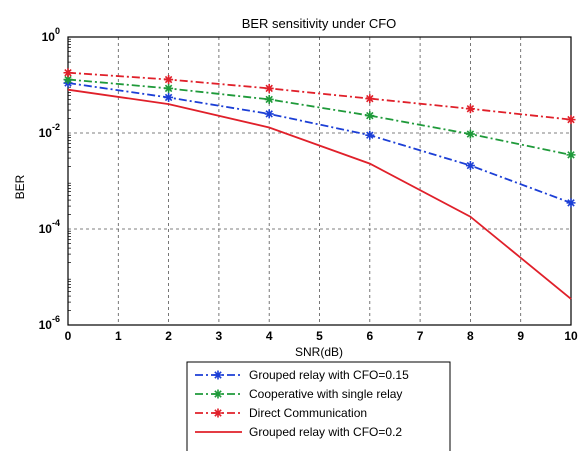 The image size is (579, 451). Describe the element at coordinates (325, 394) in the screenshot. I see `legend-label-2: Cooperative with single relay` at that location.